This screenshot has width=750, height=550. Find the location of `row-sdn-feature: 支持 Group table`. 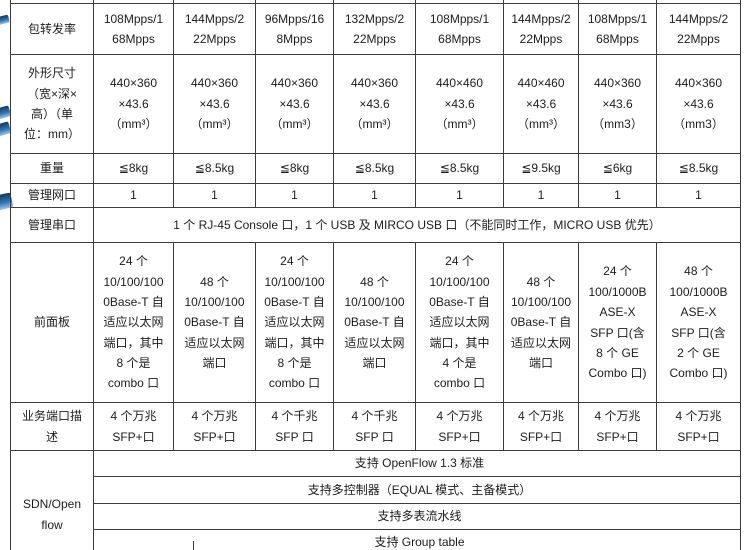

row-sdn-feature: 支持 Group table is located at coordinates (376, 539).